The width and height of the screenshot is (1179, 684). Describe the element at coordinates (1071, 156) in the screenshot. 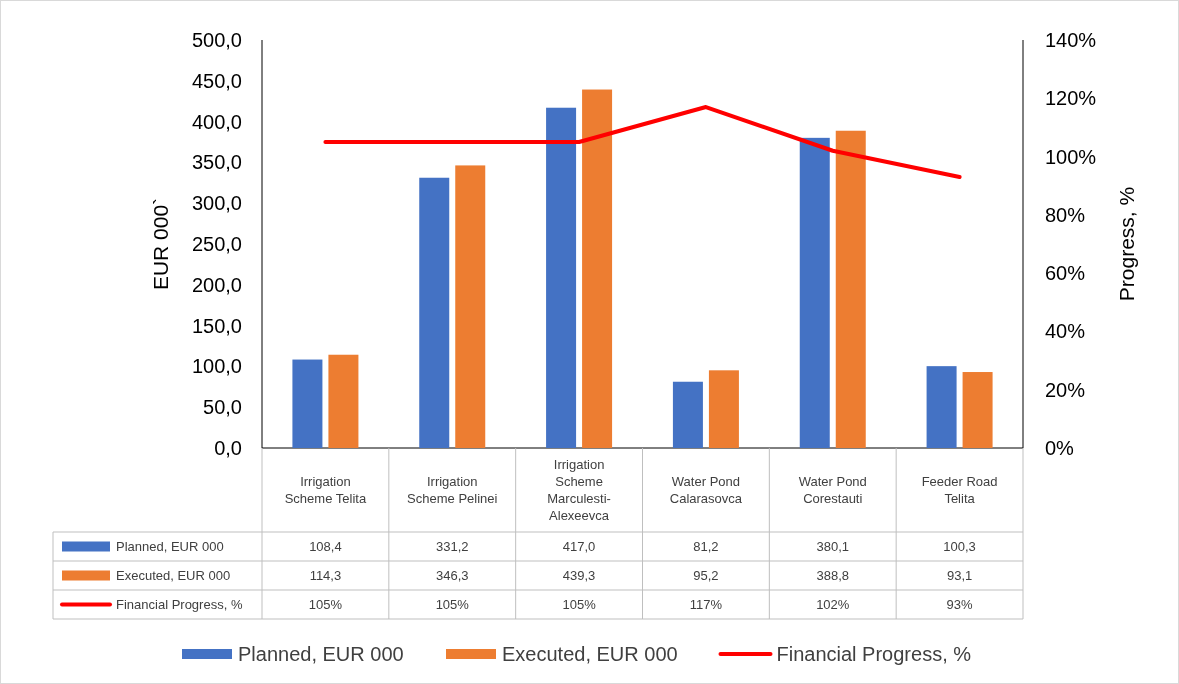

I see `y2-tick-label: 100%` at that location.